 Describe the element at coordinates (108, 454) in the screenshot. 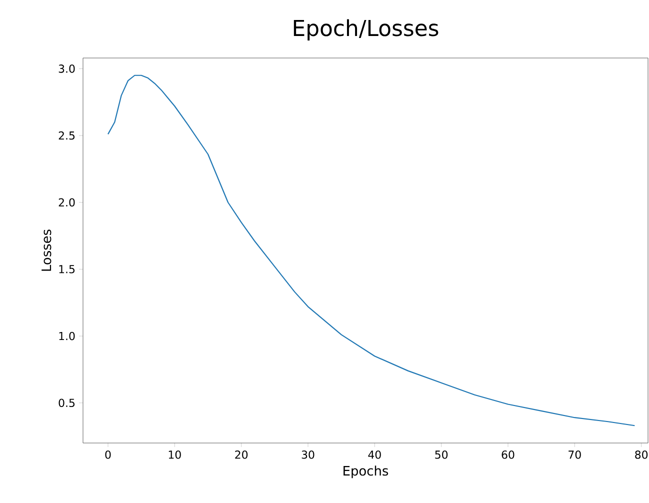

I see `x-tick-label: 0` at that location.